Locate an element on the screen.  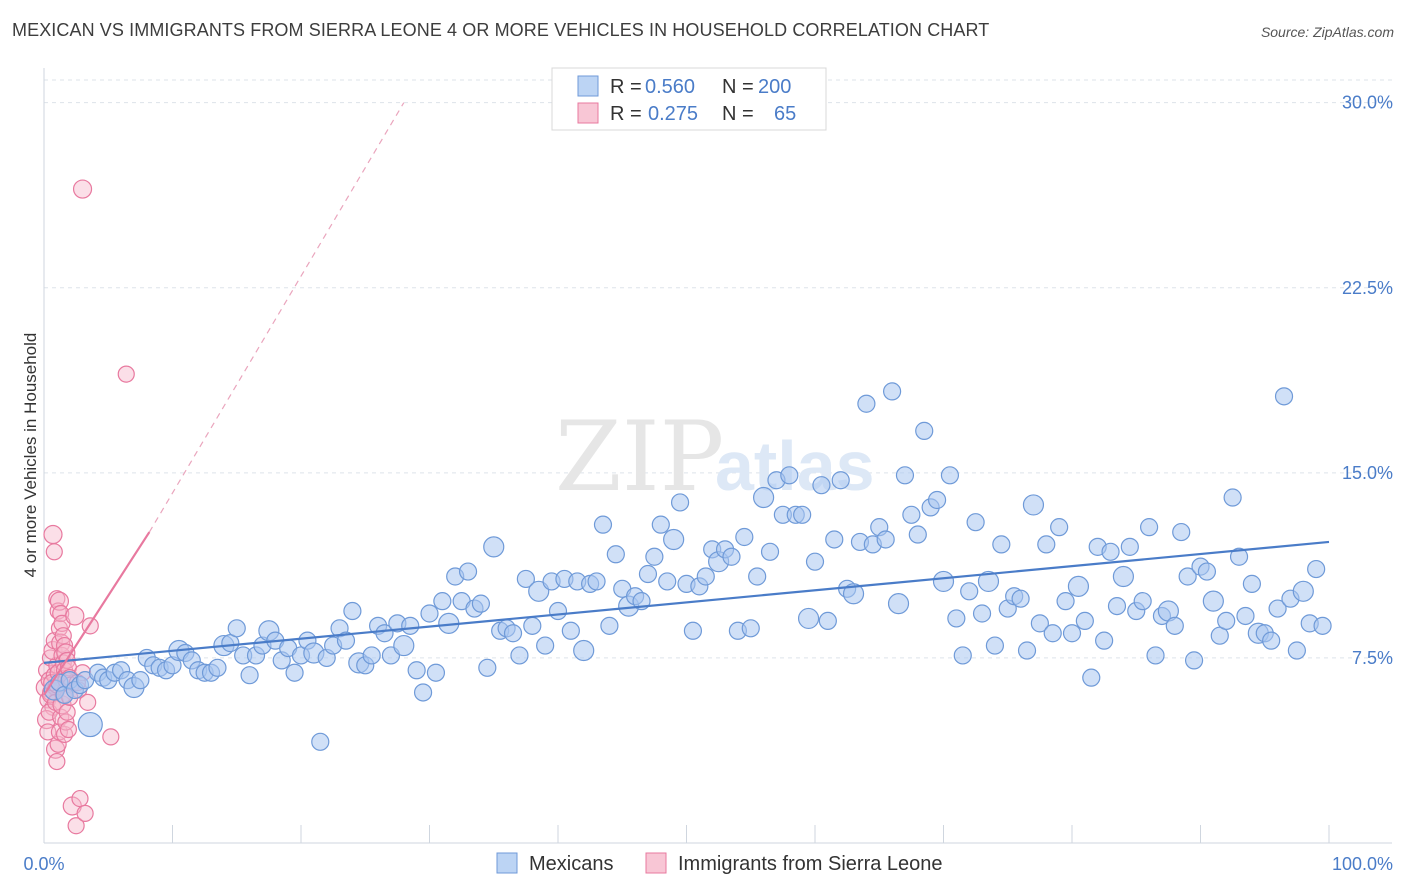
stats-legend: R = 0.560 N = 200 R = 0.275 N = 65 is located at coordinates (689, 99).